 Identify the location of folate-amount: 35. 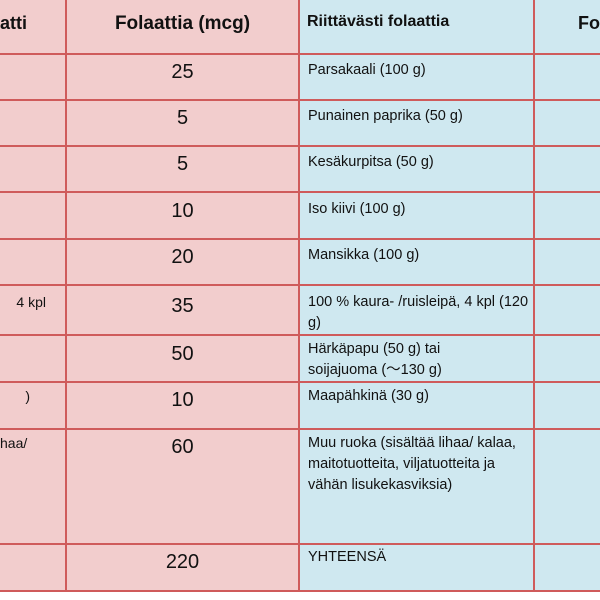
(182, 306).